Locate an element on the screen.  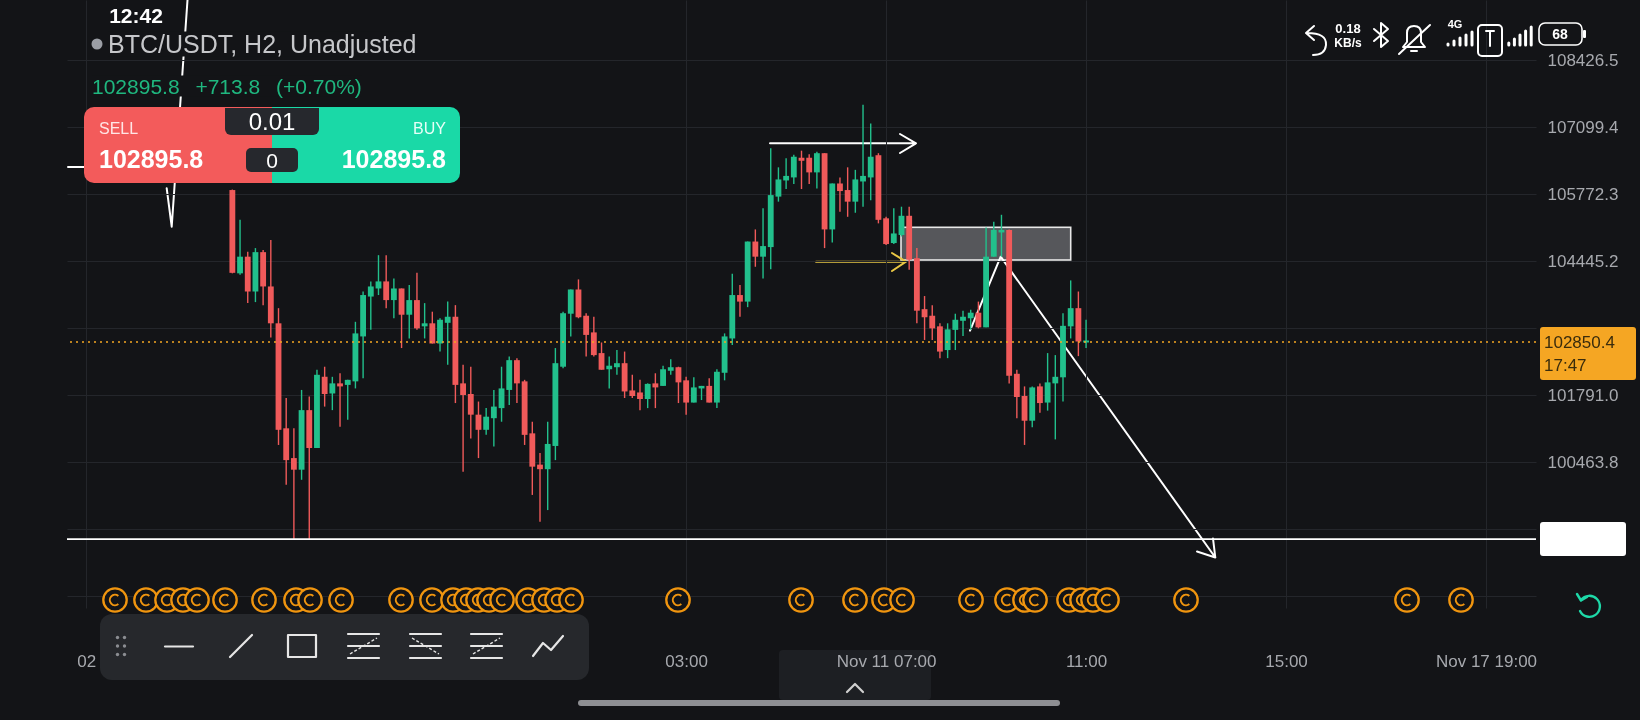
annotation: SELL is located at coordinates (119, 128).